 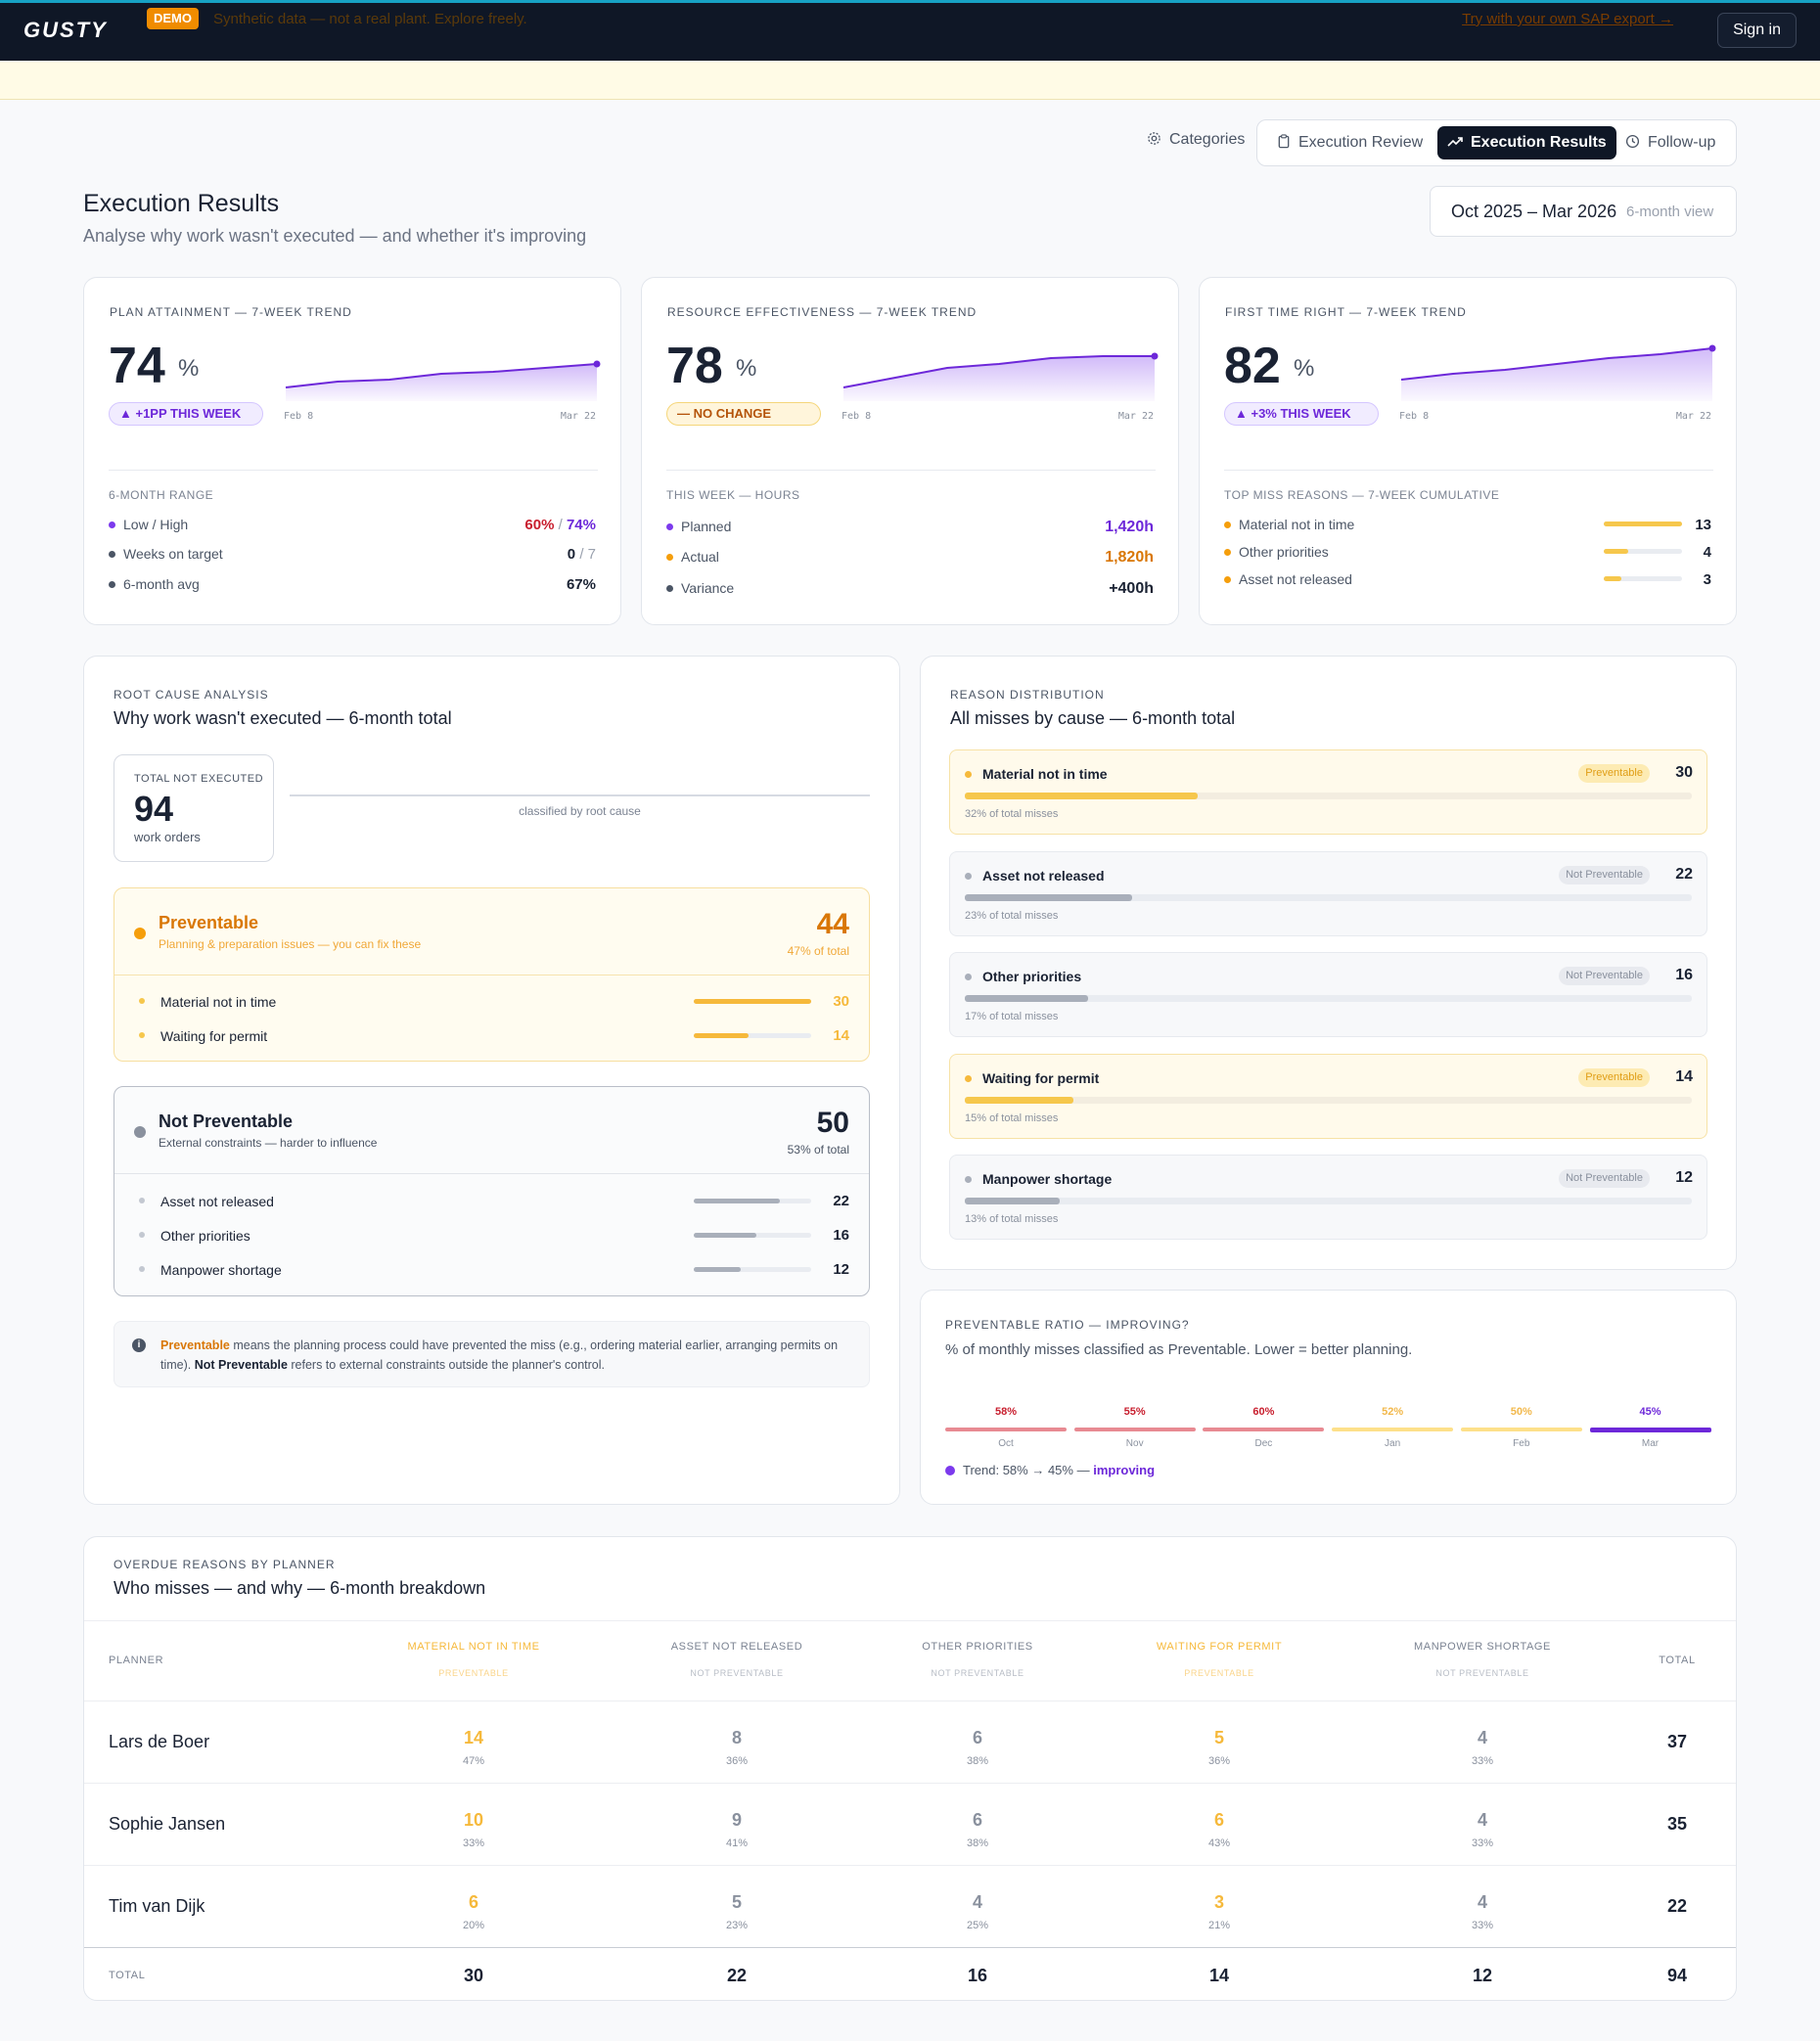 I want to click on kpi-badge: ▲ +3% THIS WEEK, so click(x=1301, y=414).